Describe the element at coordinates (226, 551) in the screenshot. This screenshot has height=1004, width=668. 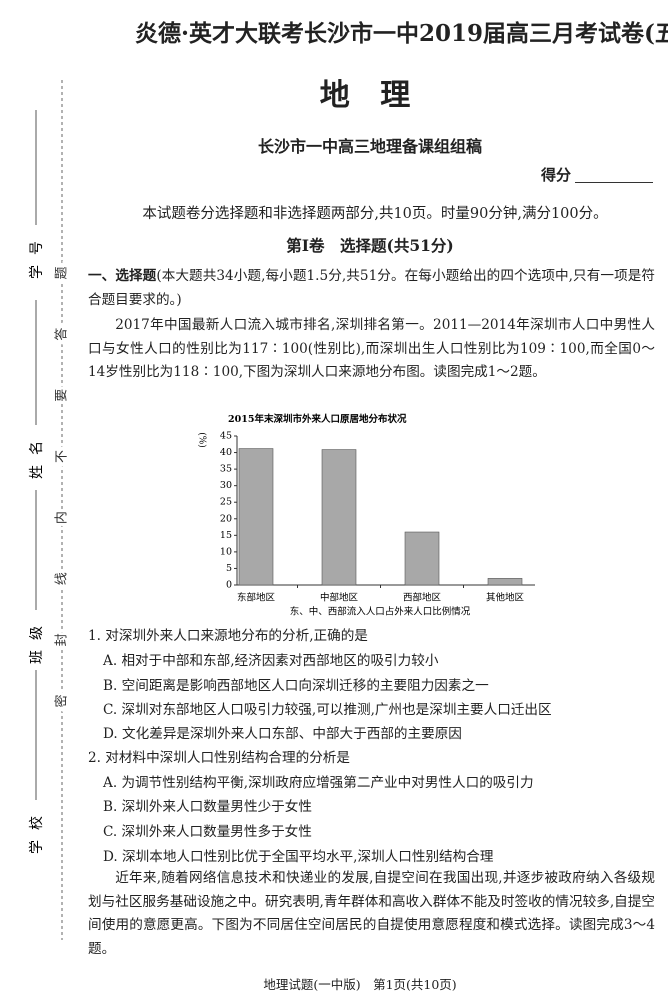
I see `y-tick-label: 10` at that location.